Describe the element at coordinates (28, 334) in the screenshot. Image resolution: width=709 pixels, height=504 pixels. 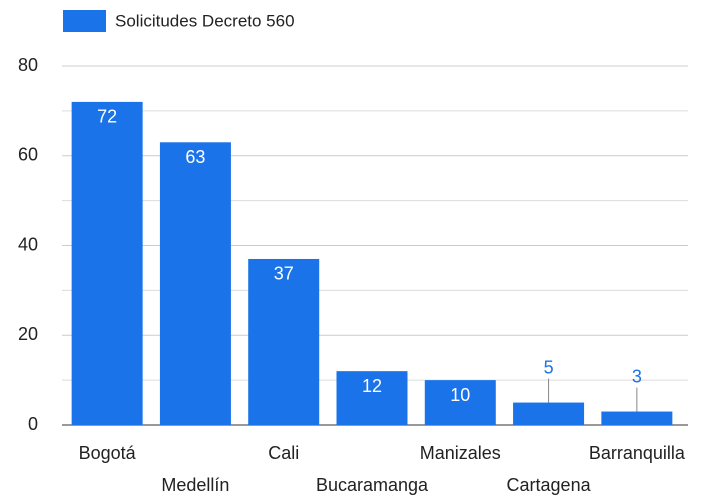
I see `y-tick-label: 20` at that location.